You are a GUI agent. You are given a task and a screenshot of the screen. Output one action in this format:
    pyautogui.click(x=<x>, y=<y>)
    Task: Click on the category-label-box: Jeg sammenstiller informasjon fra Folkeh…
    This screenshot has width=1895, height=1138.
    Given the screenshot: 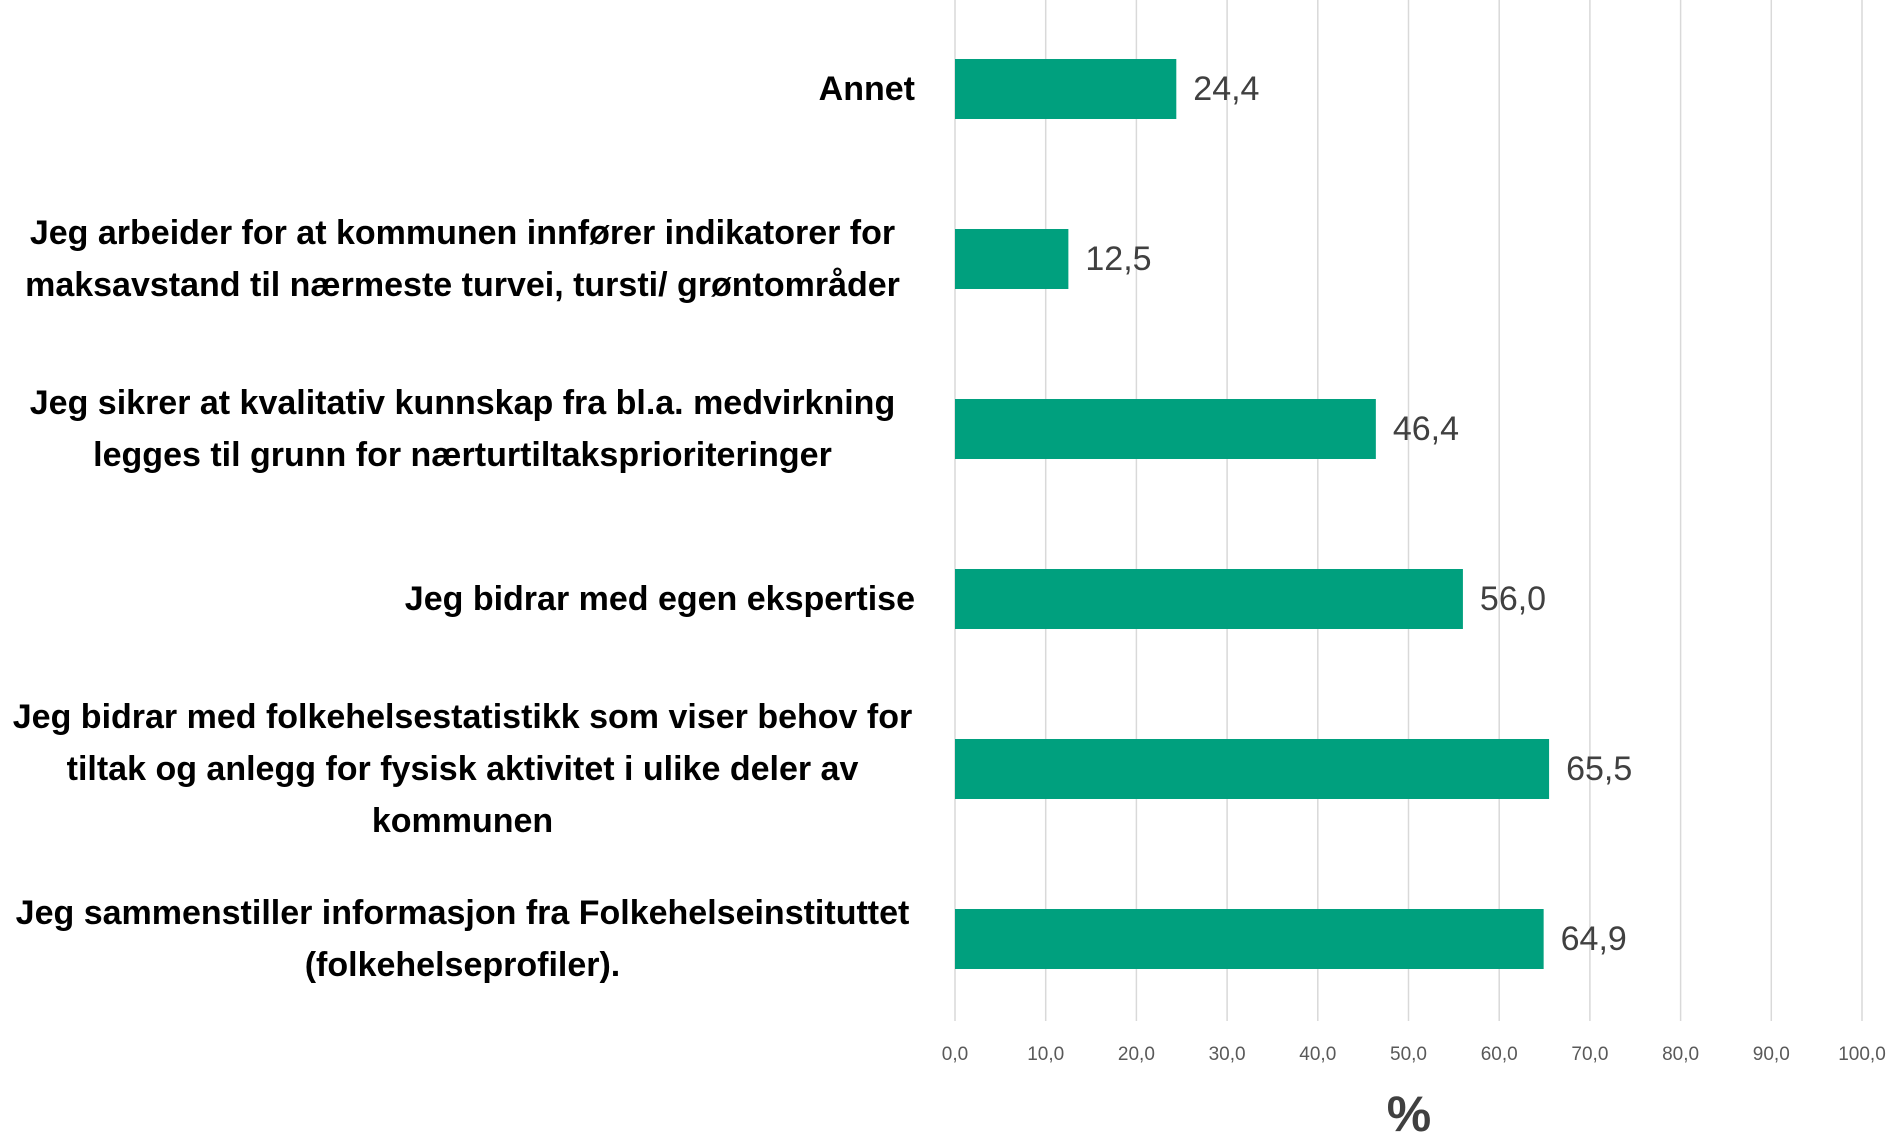 What is the action you would take?
    pyautogui.click(x=462, y=939)
    